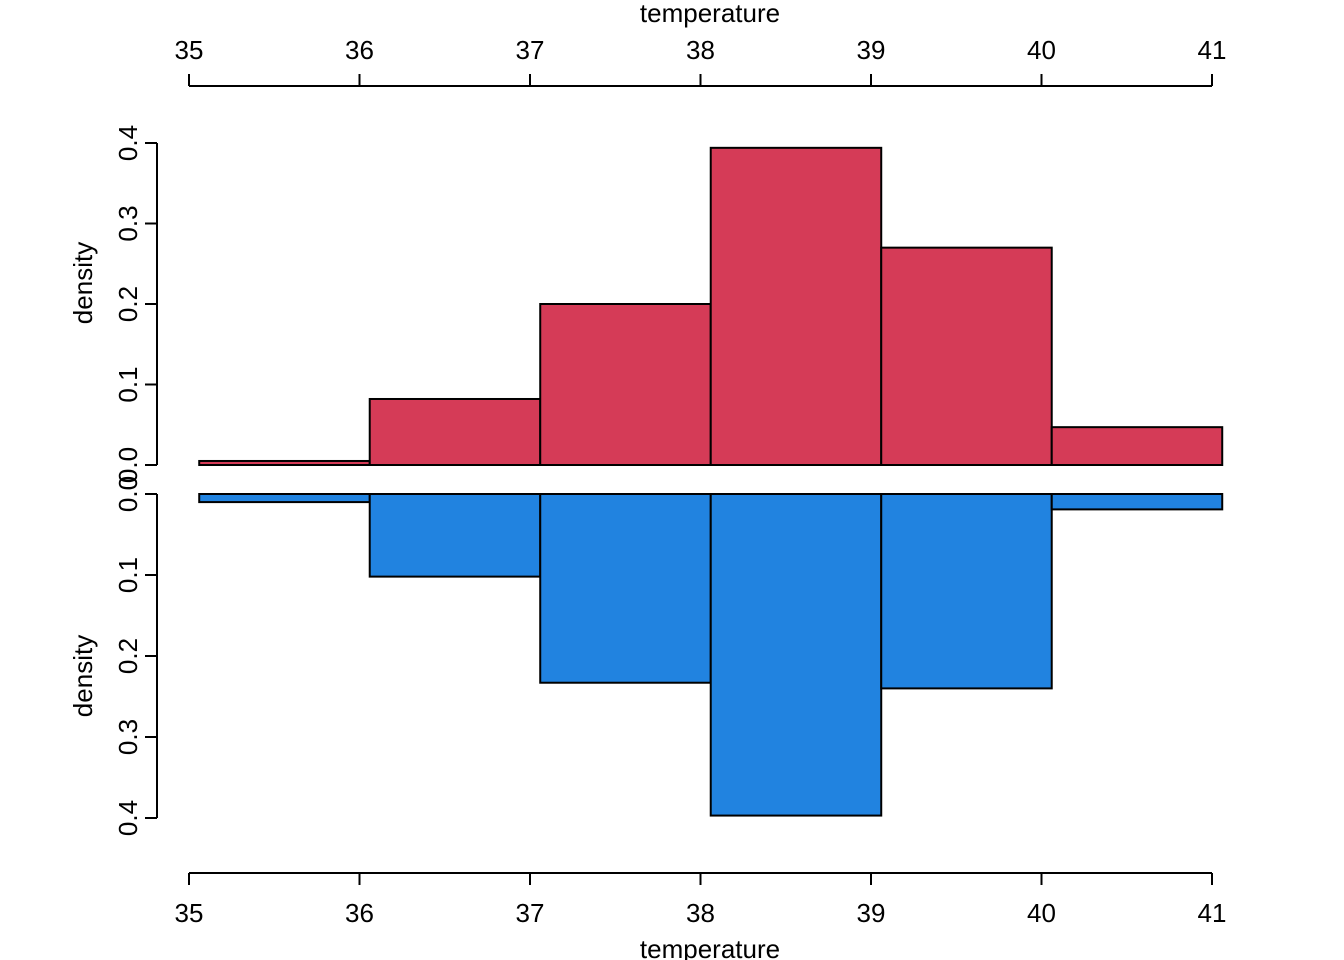  What do you see at coordinates (710, 14) in the screenshot?
I see `top-x-axis-title: temperature` at bounding box center [710, 14].